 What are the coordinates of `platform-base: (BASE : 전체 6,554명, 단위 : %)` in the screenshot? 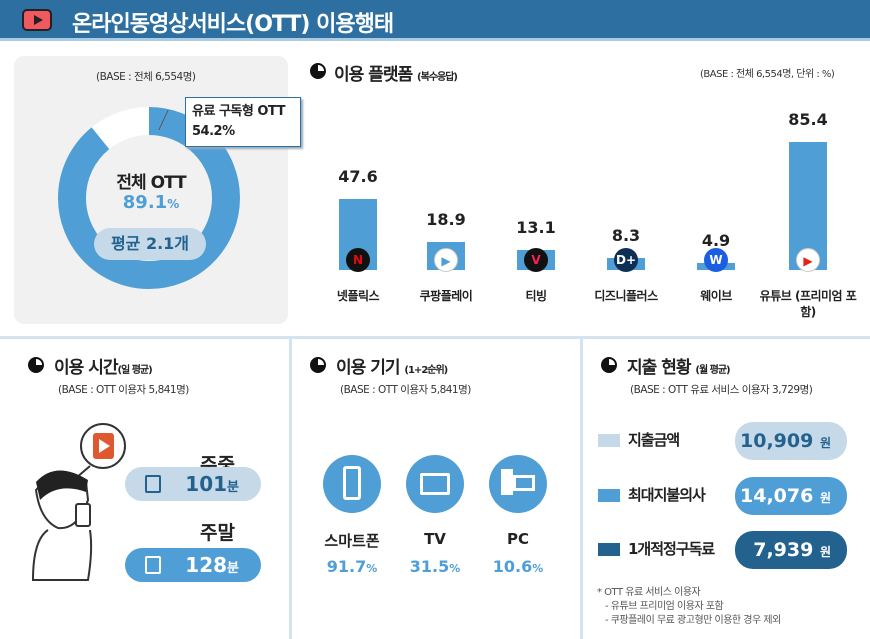 It's located at (767, 74).